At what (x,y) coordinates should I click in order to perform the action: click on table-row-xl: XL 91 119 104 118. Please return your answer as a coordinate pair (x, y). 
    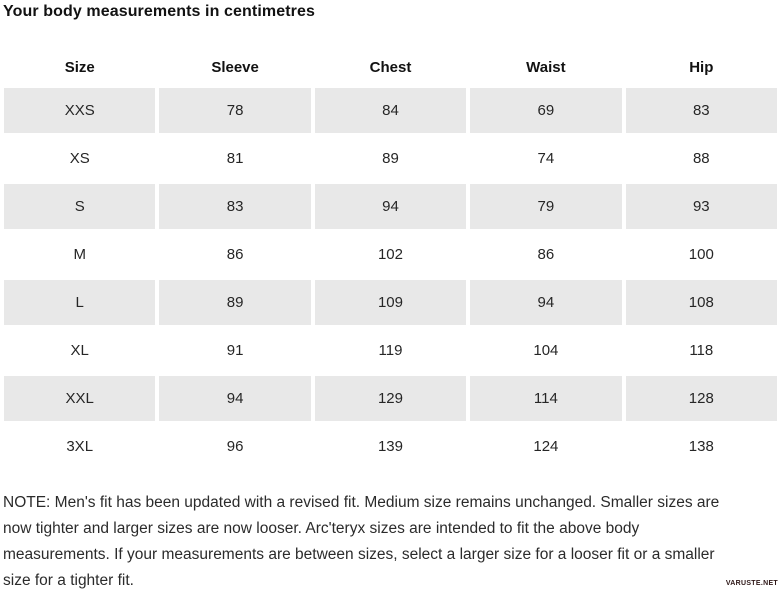
    Looking at the image, I should click on (390, 350).